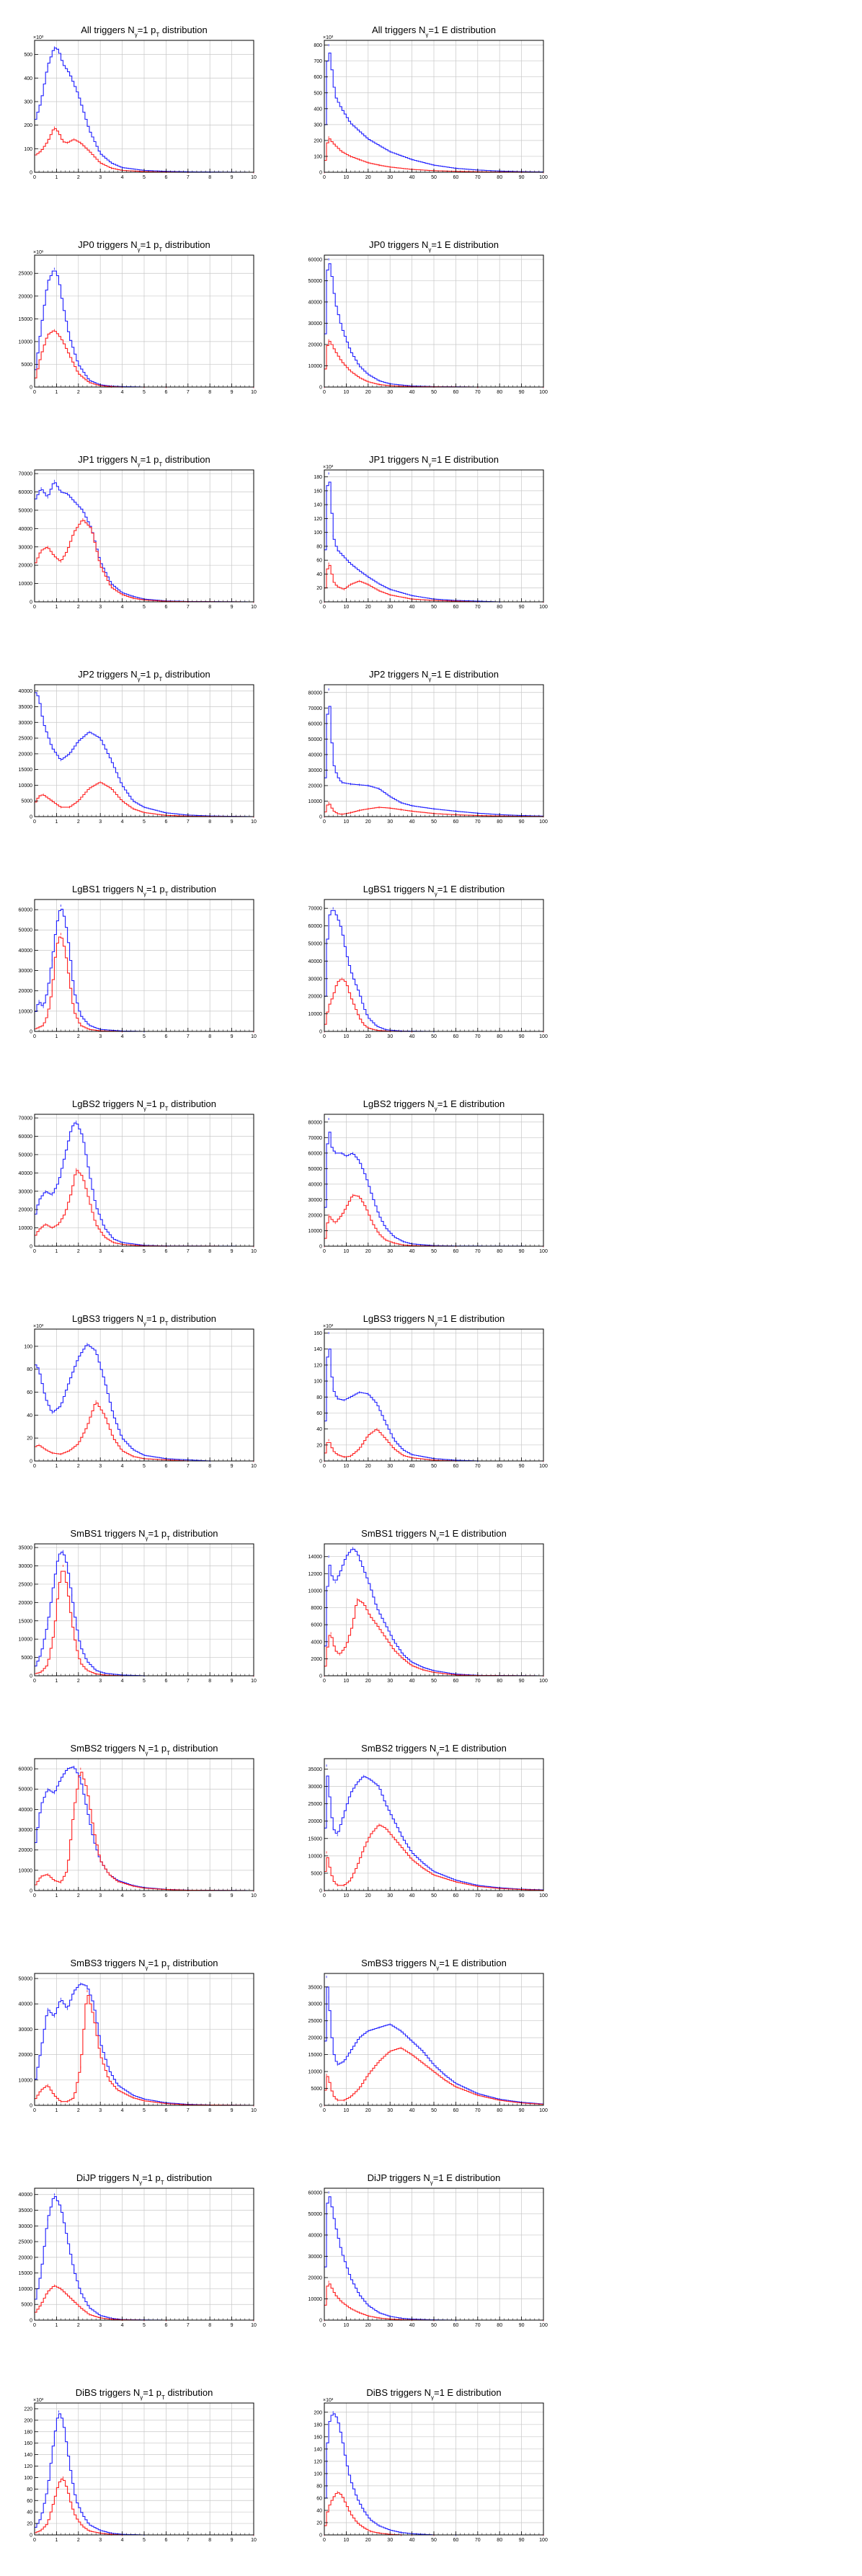  I want to click on x-tick-label: 40, so click(412, 607).